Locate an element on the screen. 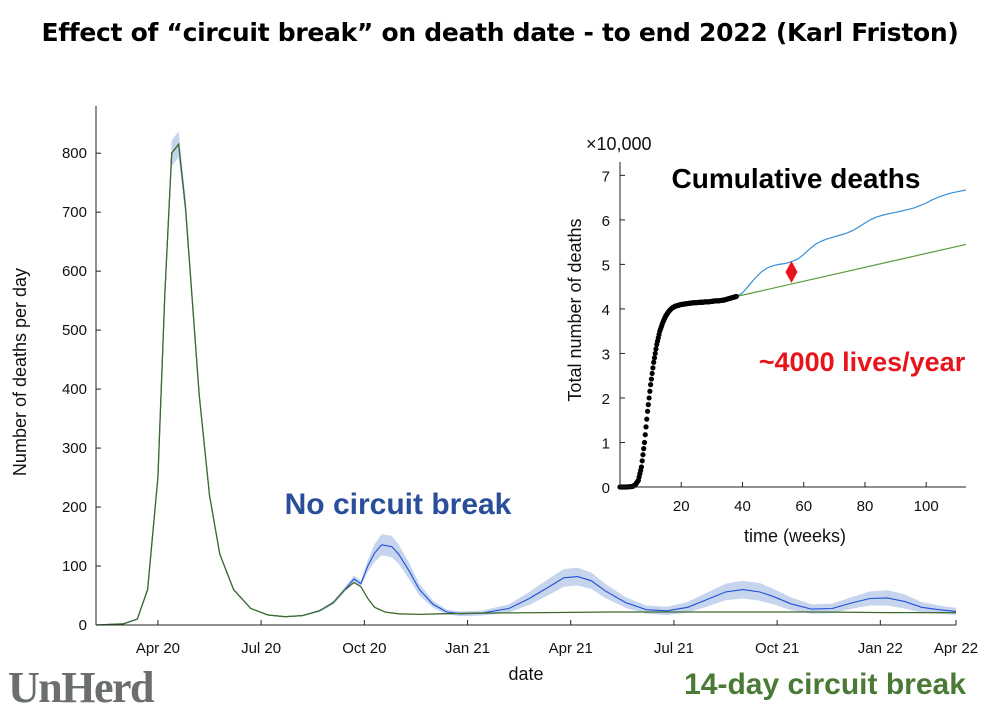  circuit-break-annotation: 14-day circuit break is located at coordinates (825, 684).